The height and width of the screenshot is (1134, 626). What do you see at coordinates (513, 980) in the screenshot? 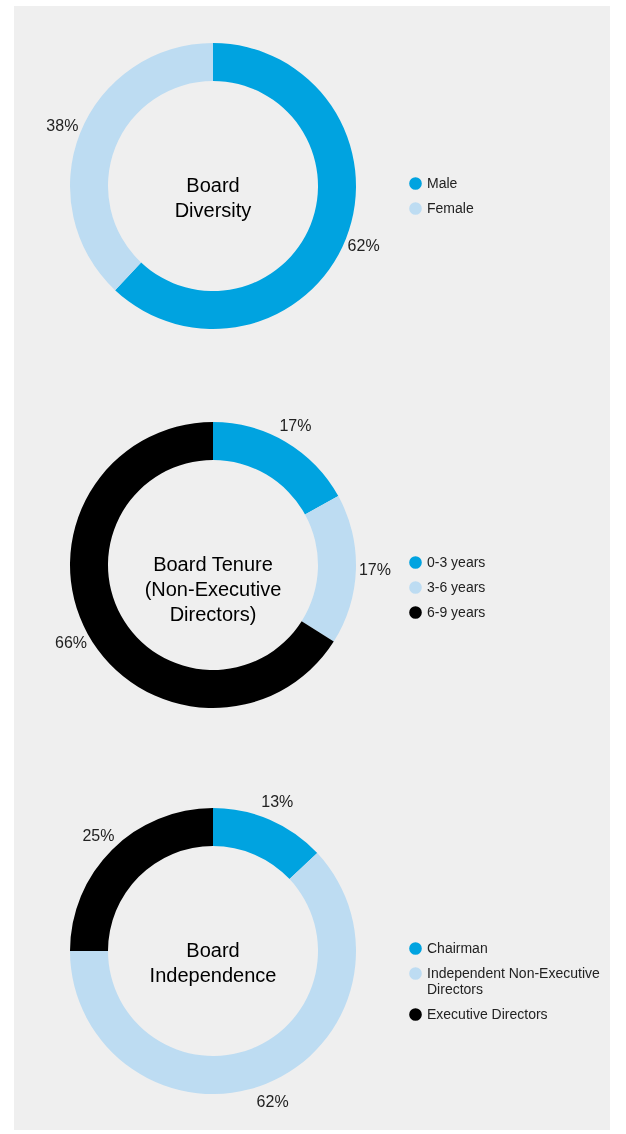
I see `legend-label: Independent Non-Executive Directors` at bounding box center [513, 980].